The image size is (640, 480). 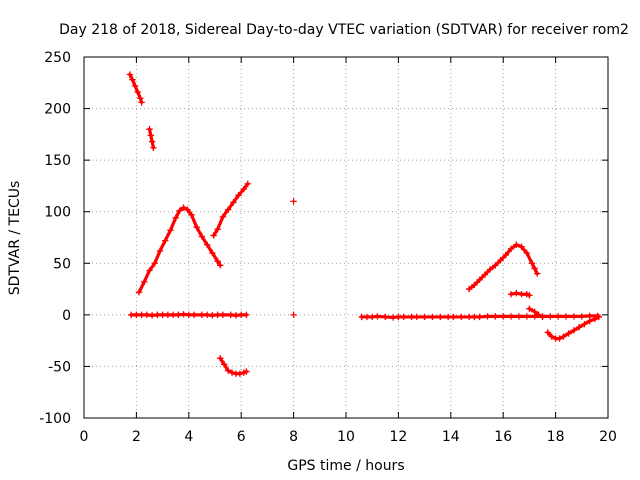 What do you see at coordinates (451, 437) in the screenshot?
I see `x-tick-label: 14` at bounding box center [451, 437].